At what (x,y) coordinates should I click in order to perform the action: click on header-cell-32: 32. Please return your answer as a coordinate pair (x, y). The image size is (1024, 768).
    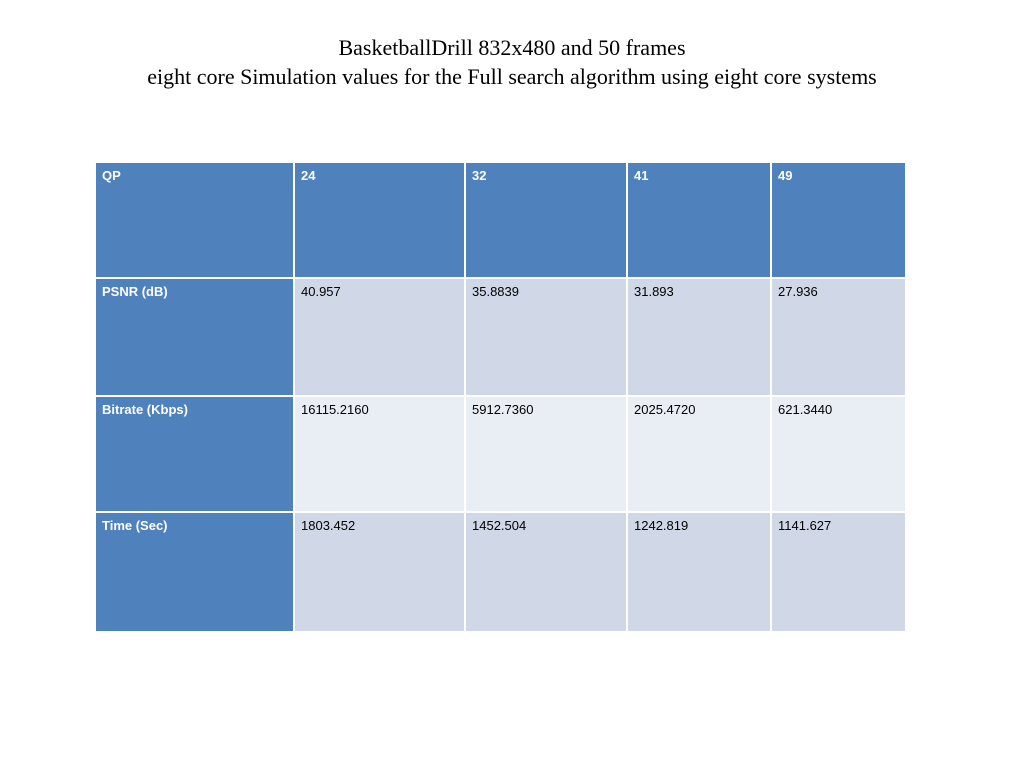
    Looking at the image, I should click on (546, 220).